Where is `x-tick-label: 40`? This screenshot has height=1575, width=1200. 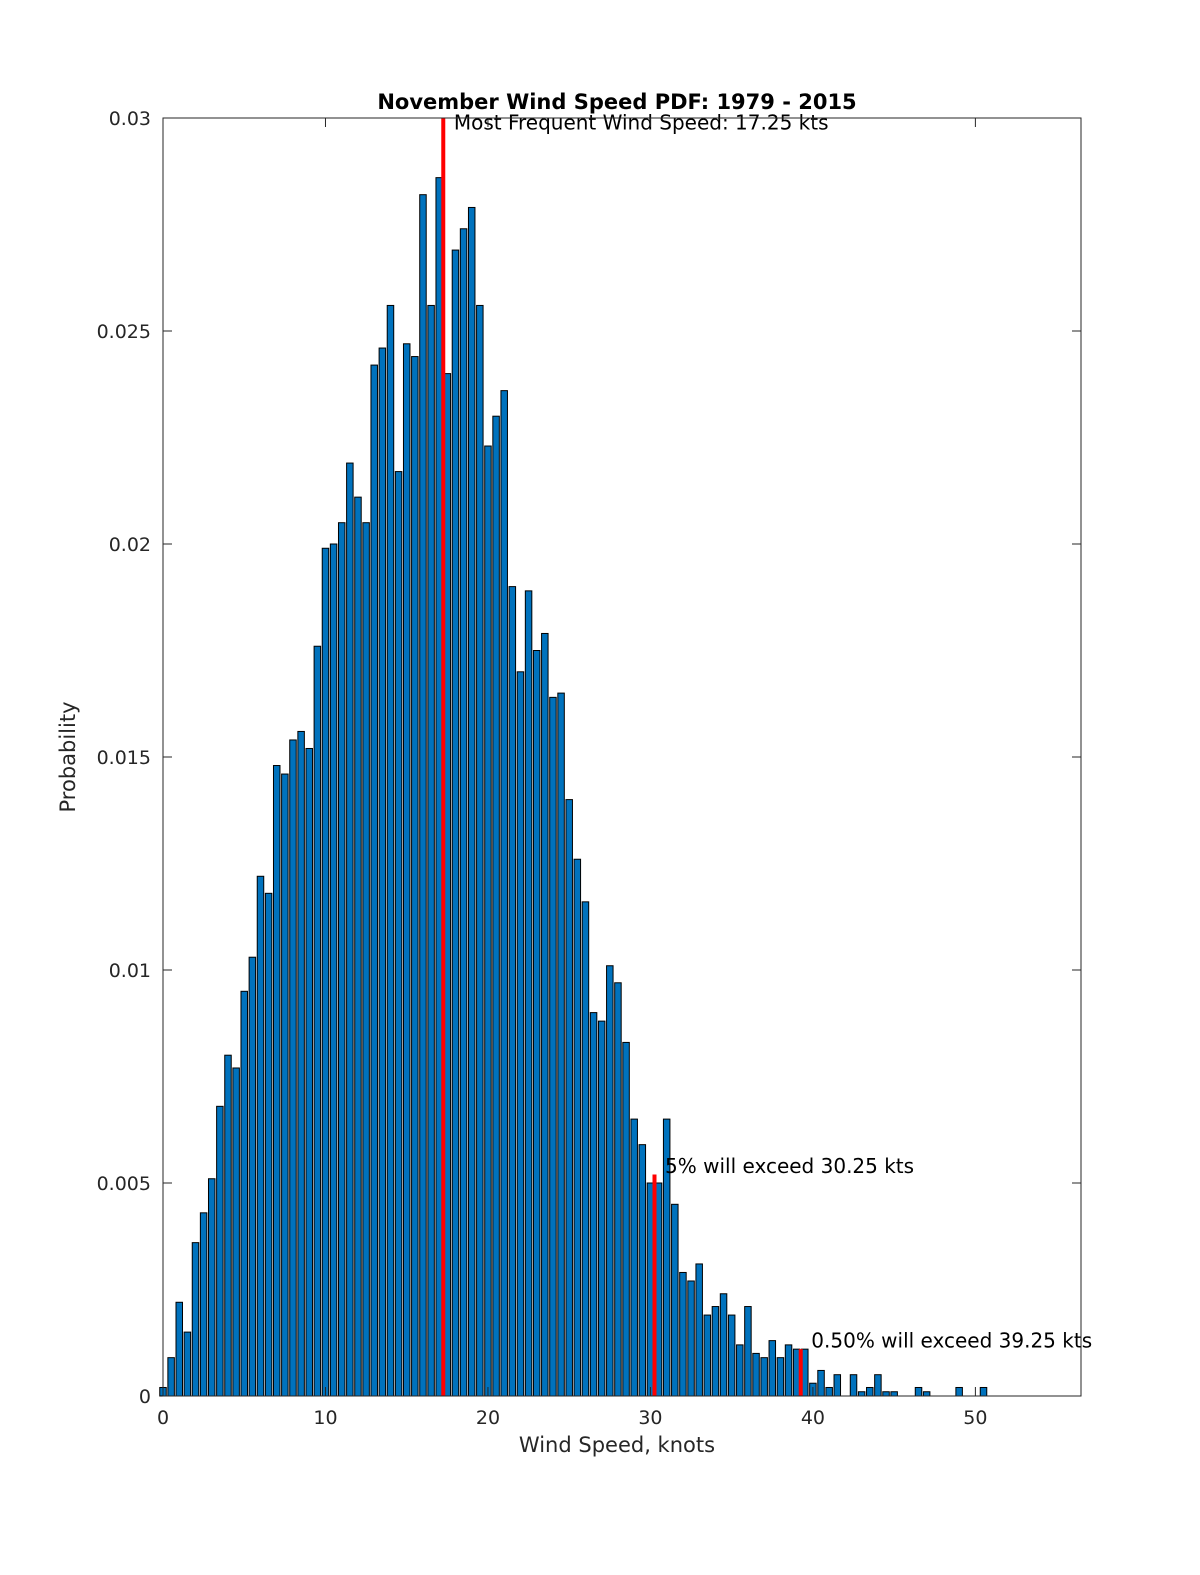 x-tick-label: 40 is located at coordinates (813, 1418).